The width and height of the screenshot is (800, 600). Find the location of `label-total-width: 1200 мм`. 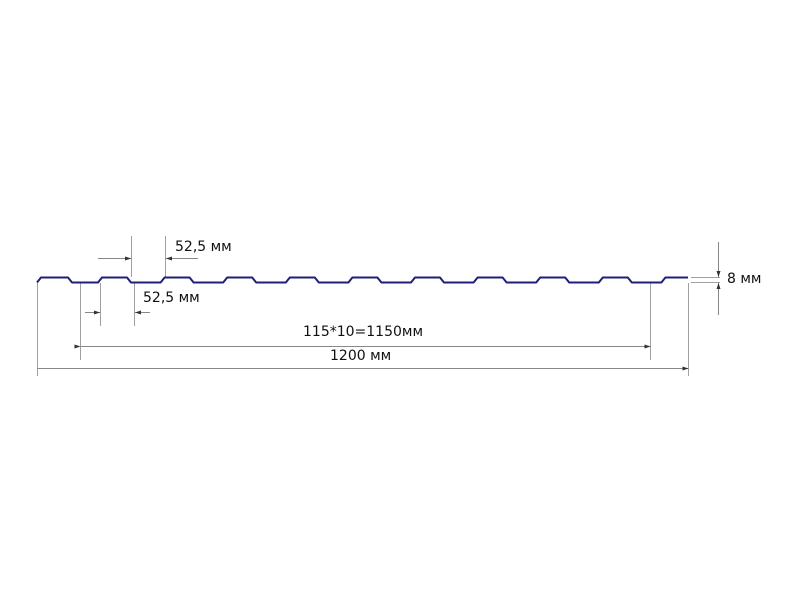

label-total-width: 1200 мм is located at coordinates (361, 356).